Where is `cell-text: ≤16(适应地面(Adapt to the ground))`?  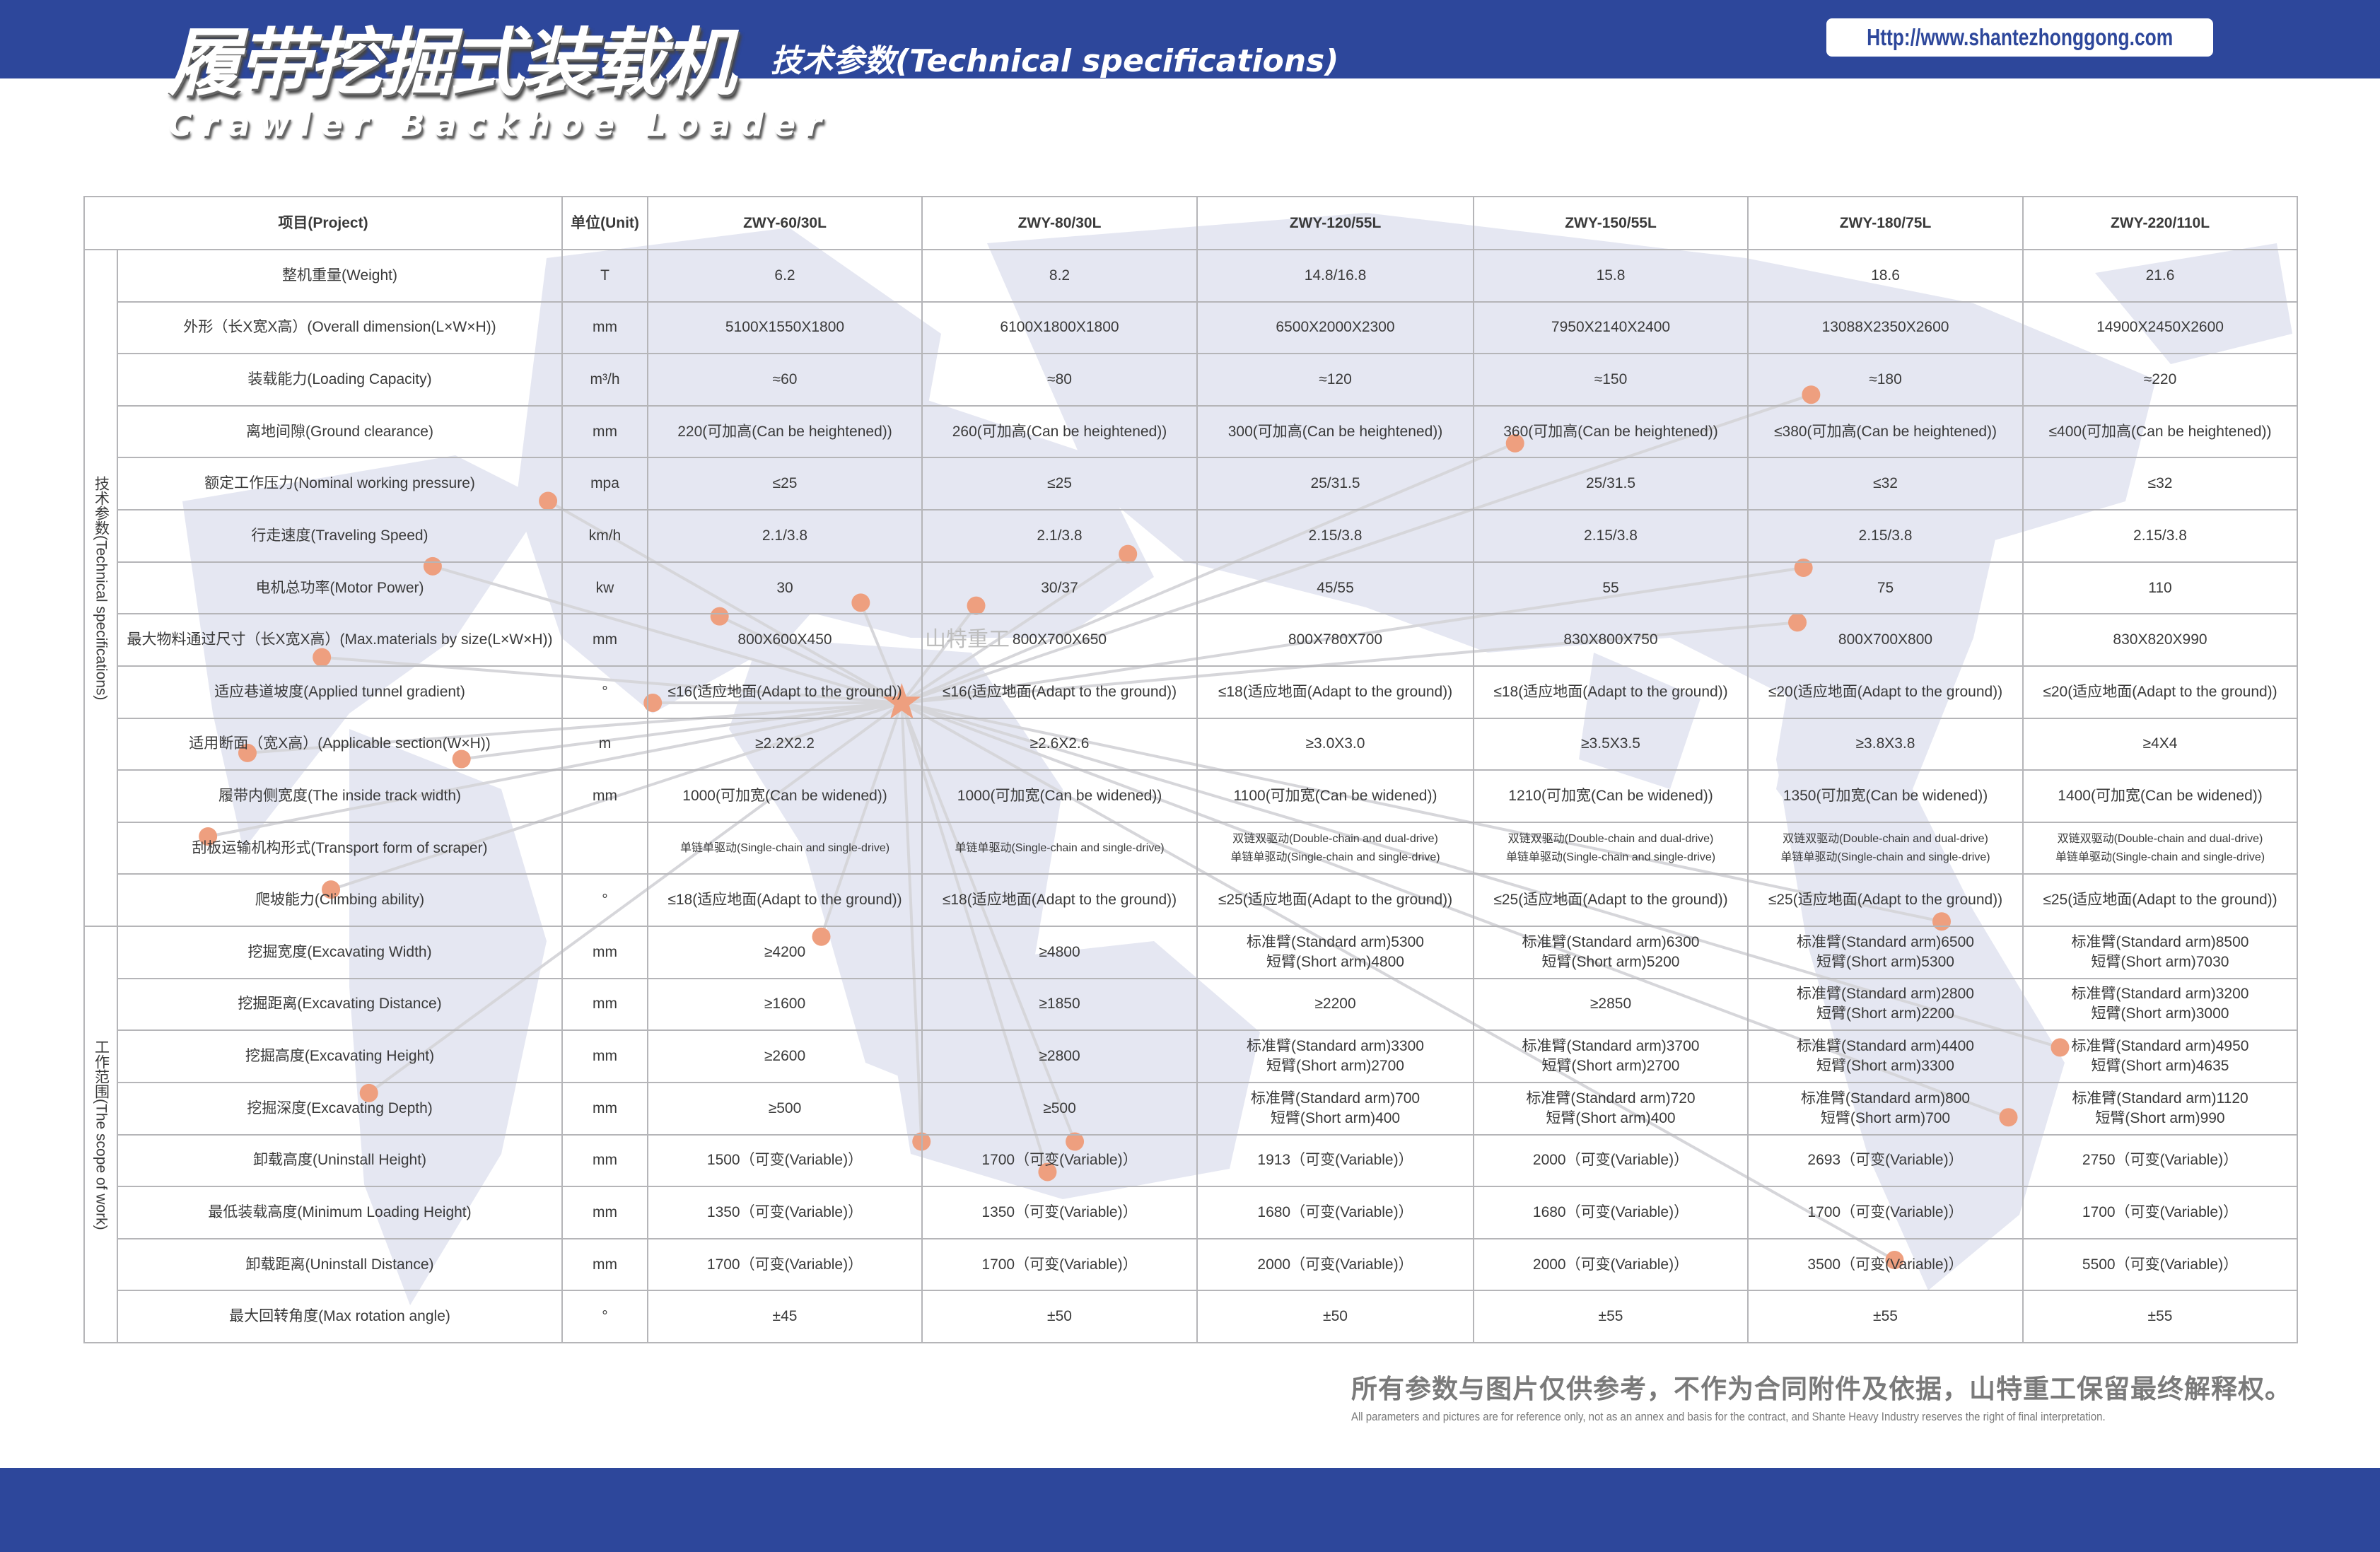
cell-text: ≤16(适应地面(Adapt to the ground)) is located at coordinates (1059, 691).